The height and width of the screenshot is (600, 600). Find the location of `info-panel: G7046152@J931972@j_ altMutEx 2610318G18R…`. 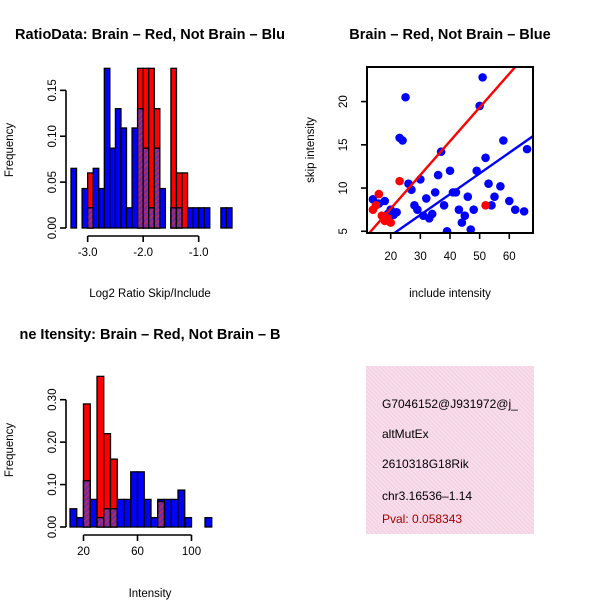

info-panel: G7046152@J931972@j_ altMutEx 2610318G18R… is located at coordinates (450, 450).